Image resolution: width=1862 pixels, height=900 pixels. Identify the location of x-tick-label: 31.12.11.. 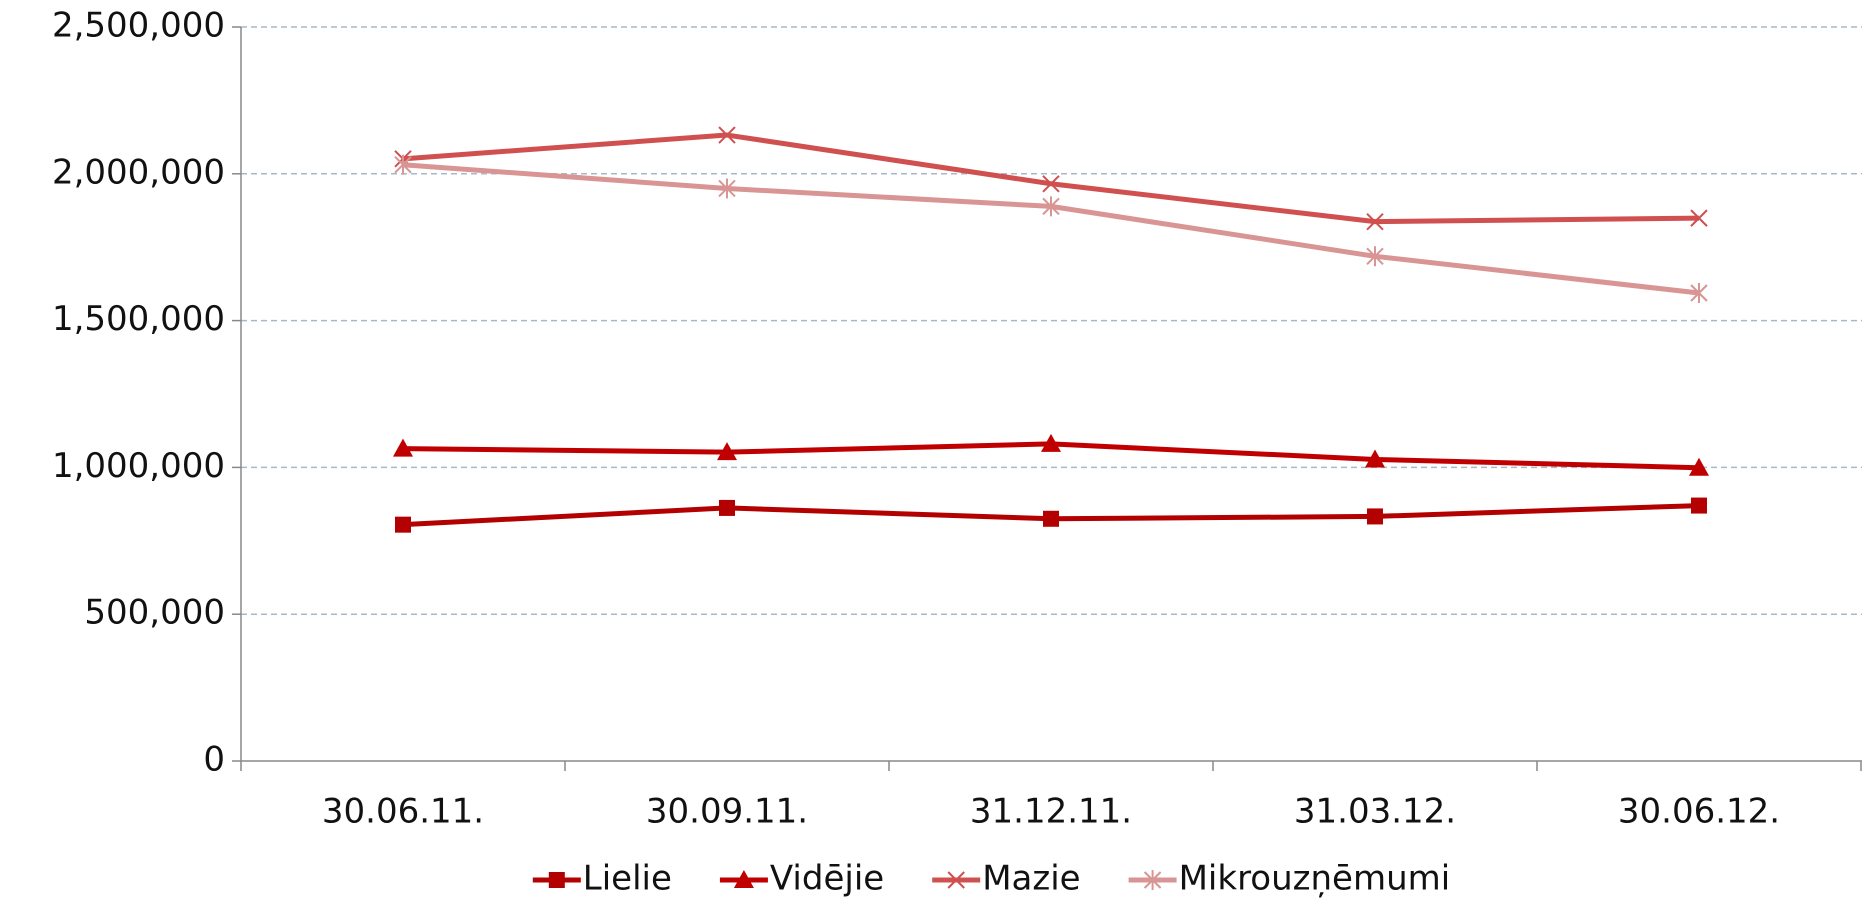
(1051, 812).